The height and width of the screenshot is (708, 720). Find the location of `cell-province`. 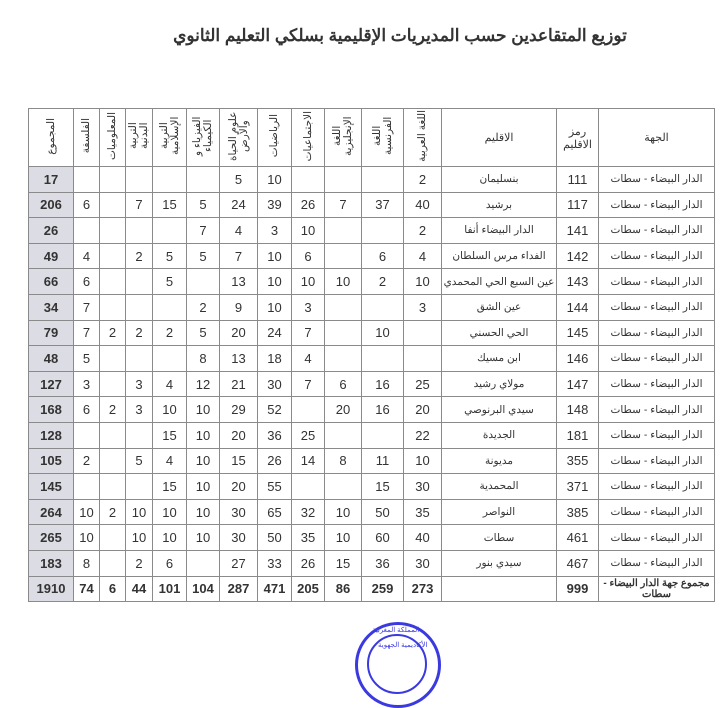

cell-province is located at coordinates (499, 589).